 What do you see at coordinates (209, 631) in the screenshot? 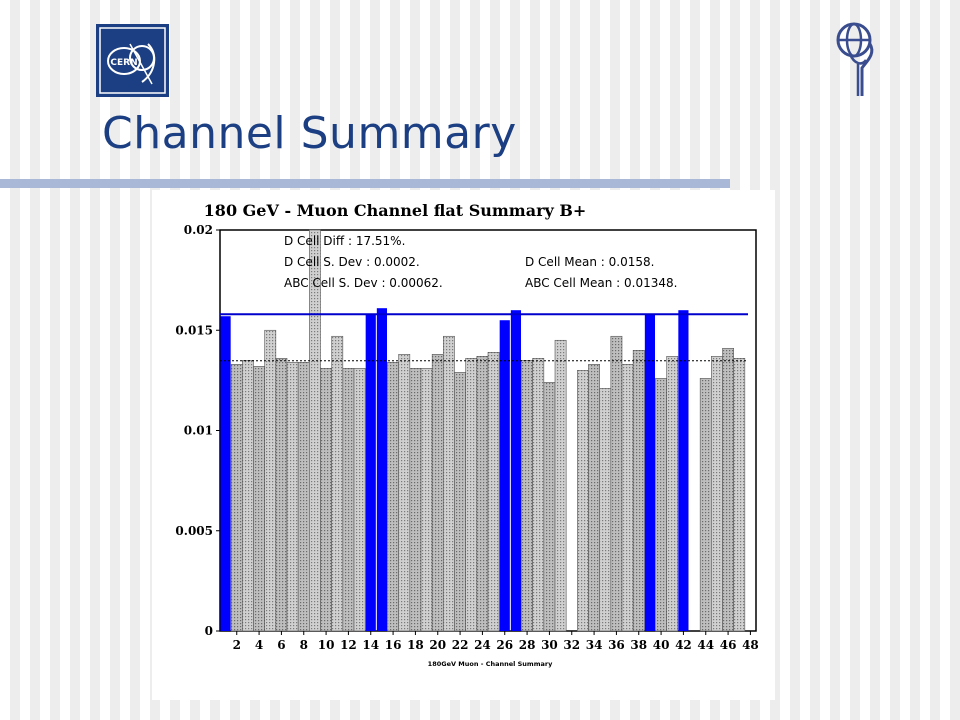
I see `y-tick-label: 0` at bounding box center [209, 631].